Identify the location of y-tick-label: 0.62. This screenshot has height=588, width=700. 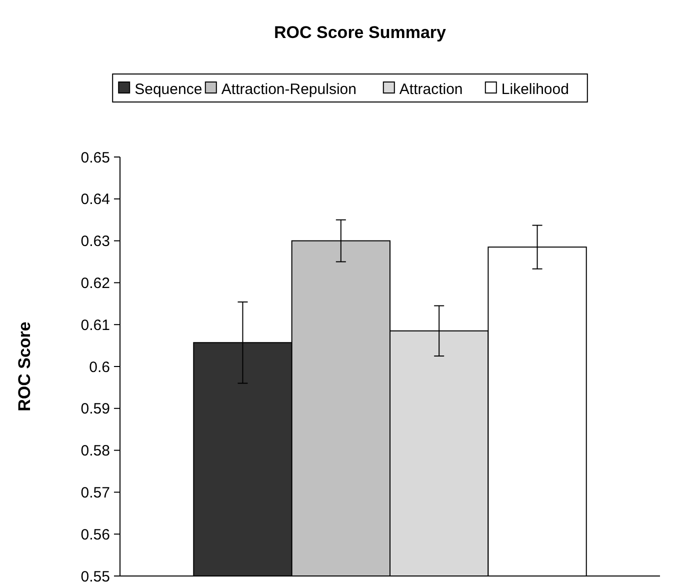
(95, 283).